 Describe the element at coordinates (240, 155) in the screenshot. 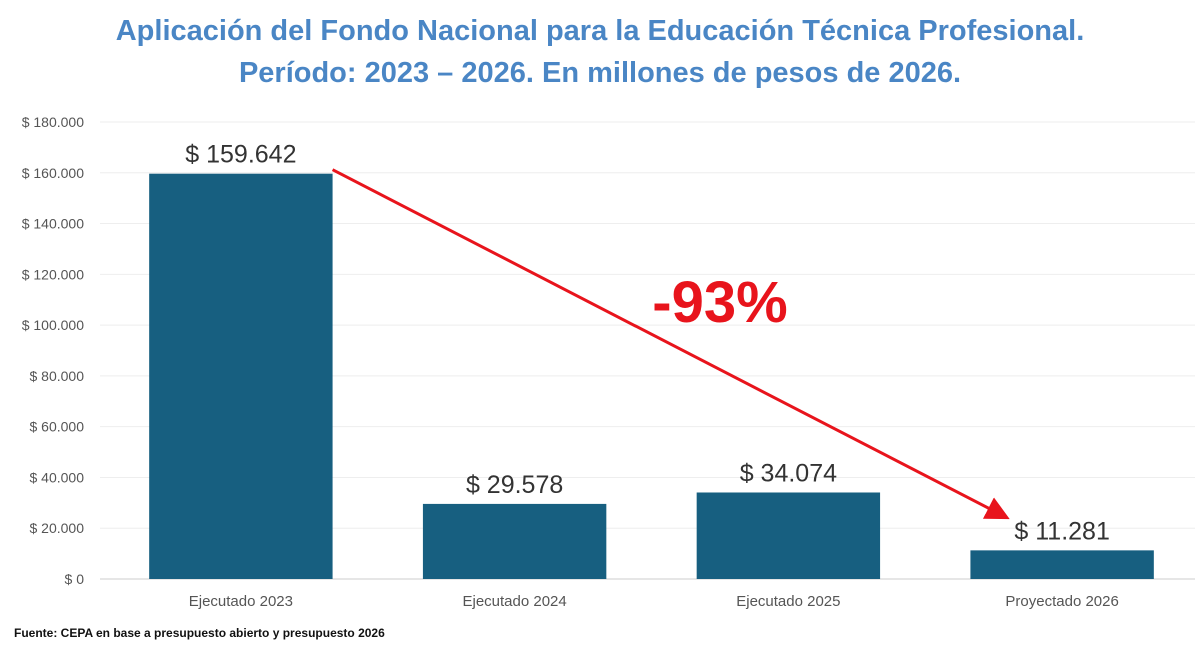

I see `data-label: $ 159.642` at that location.